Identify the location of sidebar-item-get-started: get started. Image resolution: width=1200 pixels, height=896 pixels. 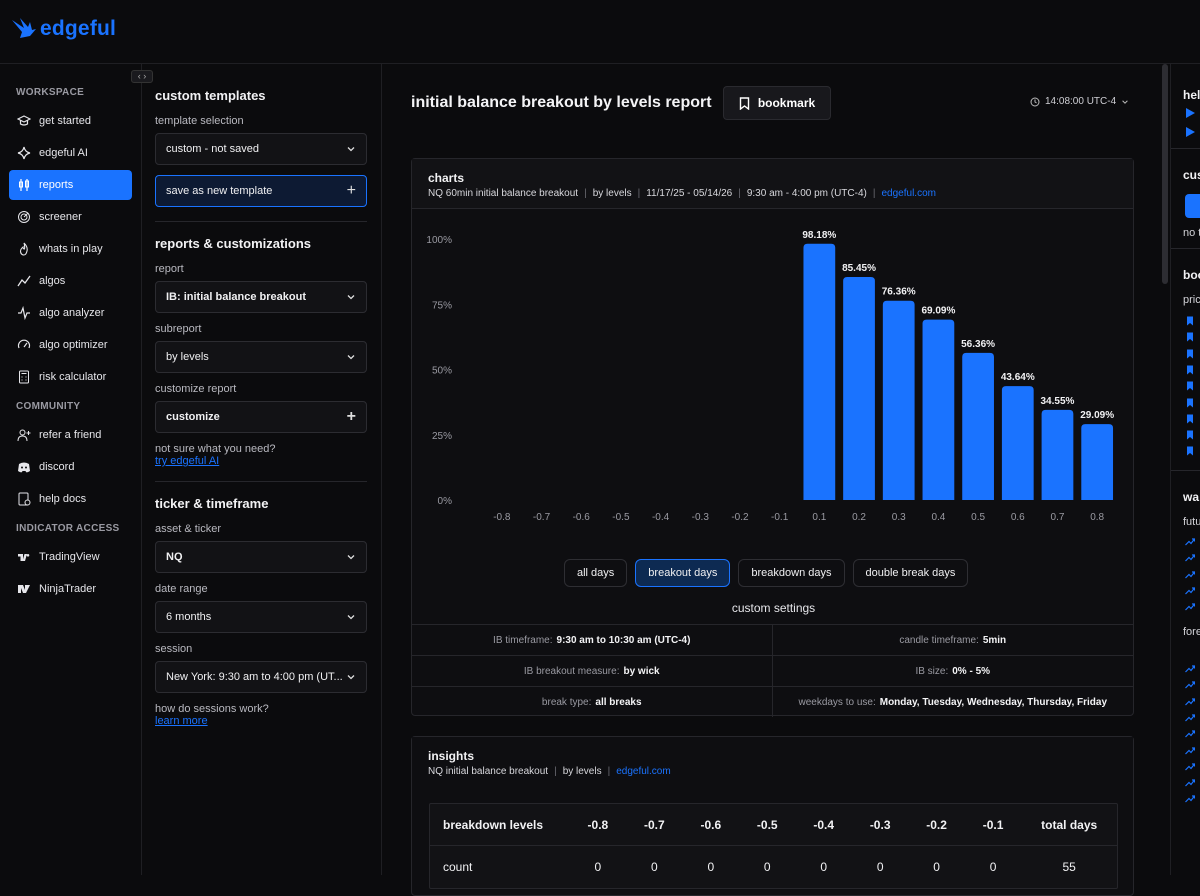
(70, 121).